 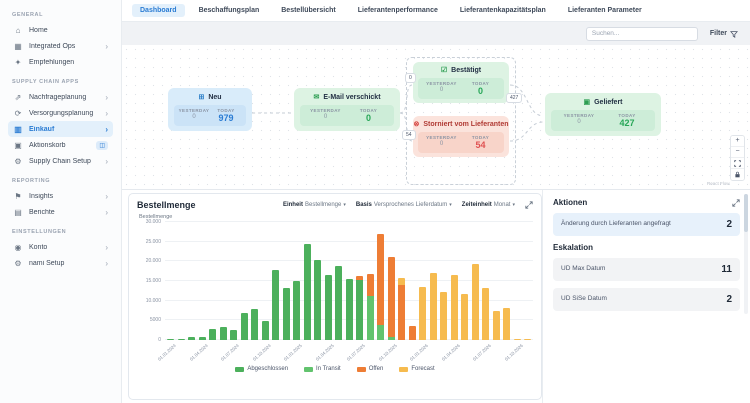 I want to click on bar-01.10.2025, so click(x=391, y=298).